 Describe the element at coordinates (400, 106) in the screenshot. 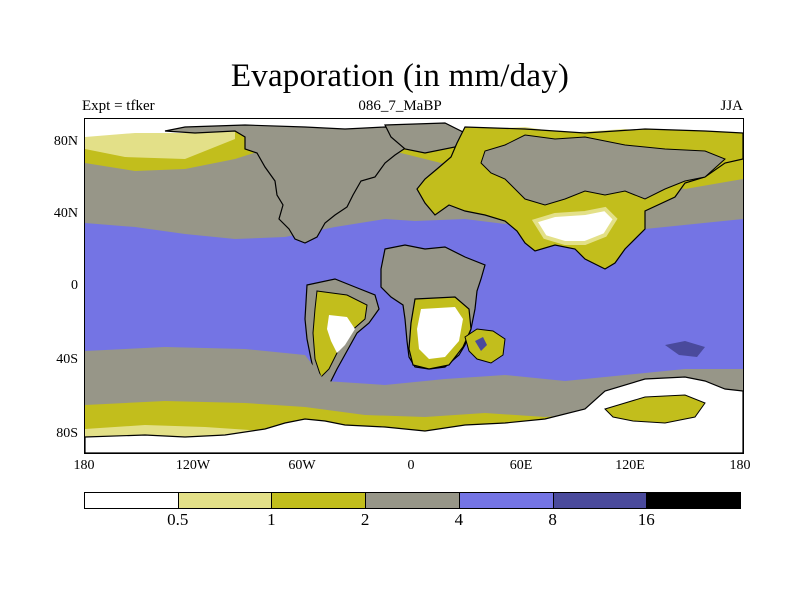

I see `time-label: 086_7_MaBP` at that location.